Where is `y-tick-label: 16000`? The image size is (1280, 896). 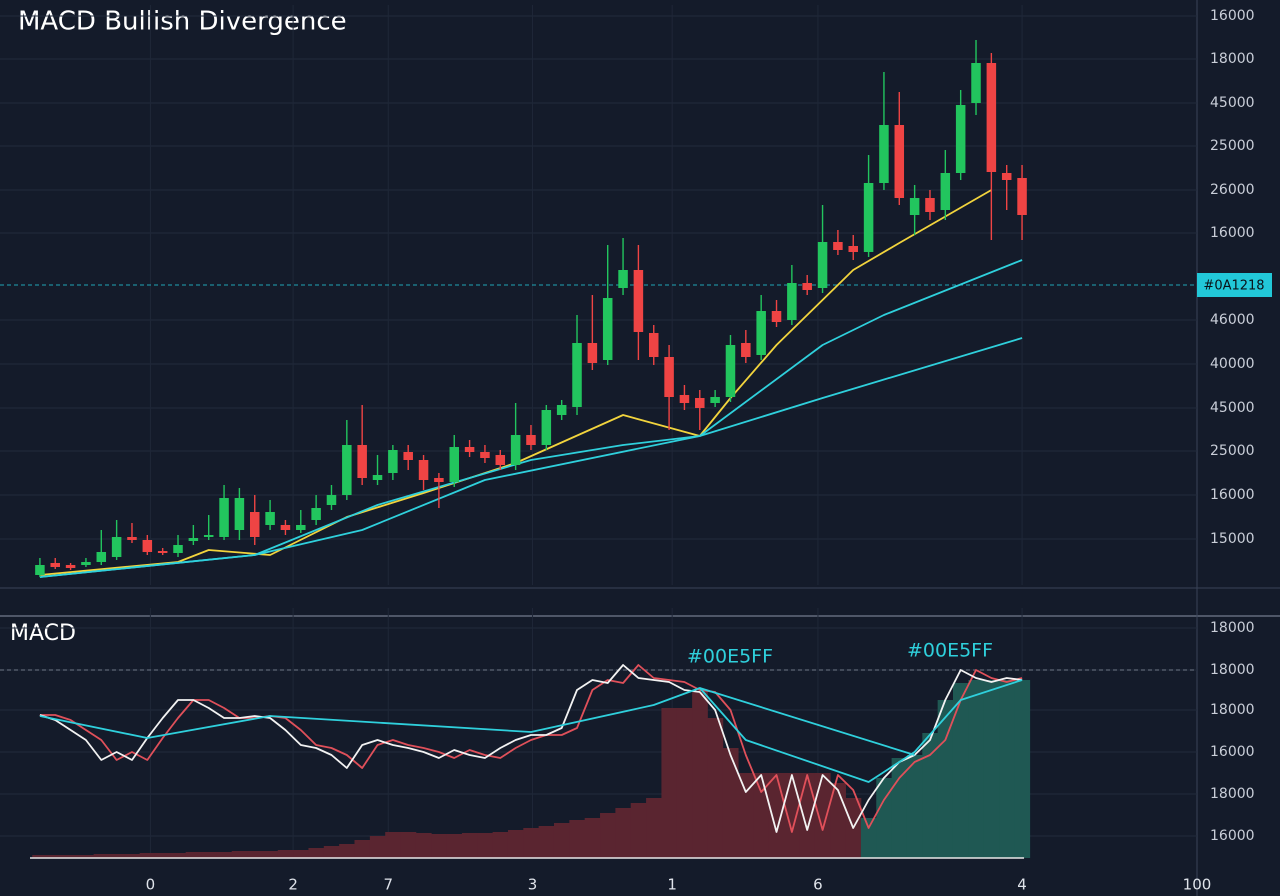
y-tick-label: 16000 is located at coordinates (1232, 16).